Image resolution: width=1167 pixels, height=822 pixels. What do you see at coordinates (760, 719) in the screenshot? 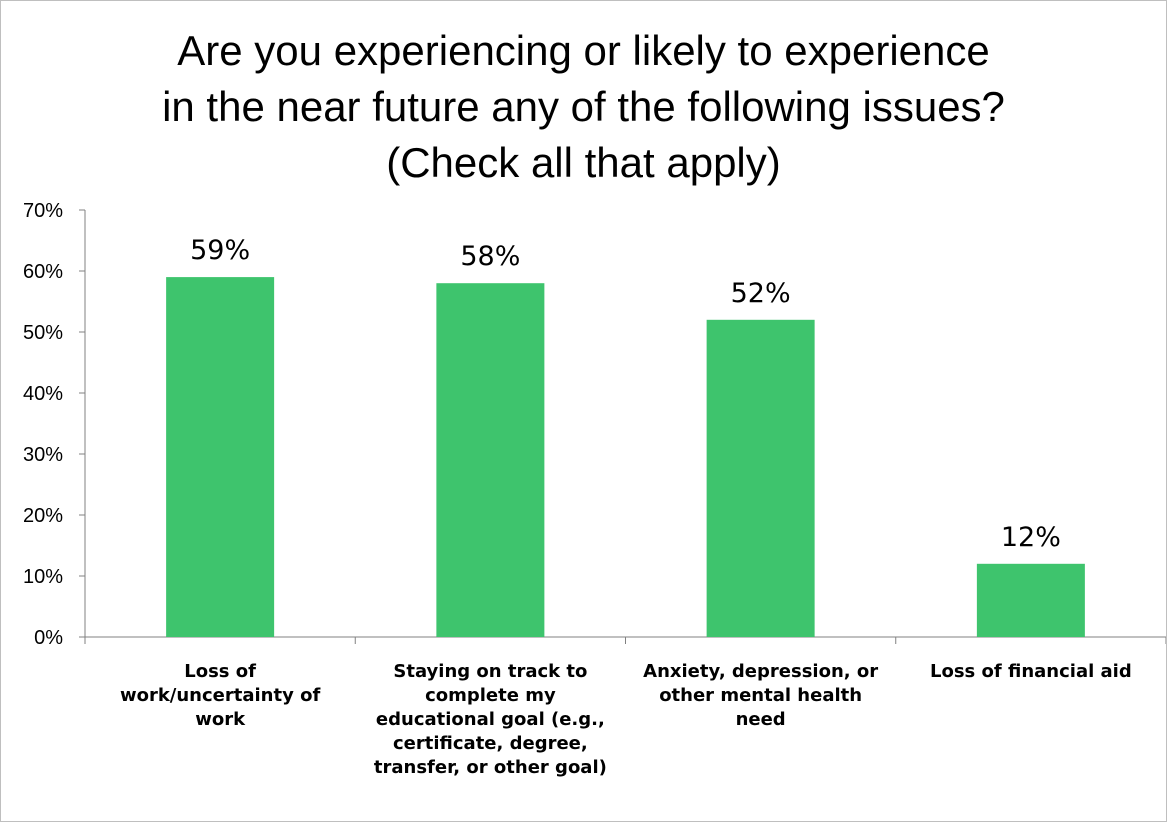
I see `category-label-line: need` at bounding box center [760, 719].